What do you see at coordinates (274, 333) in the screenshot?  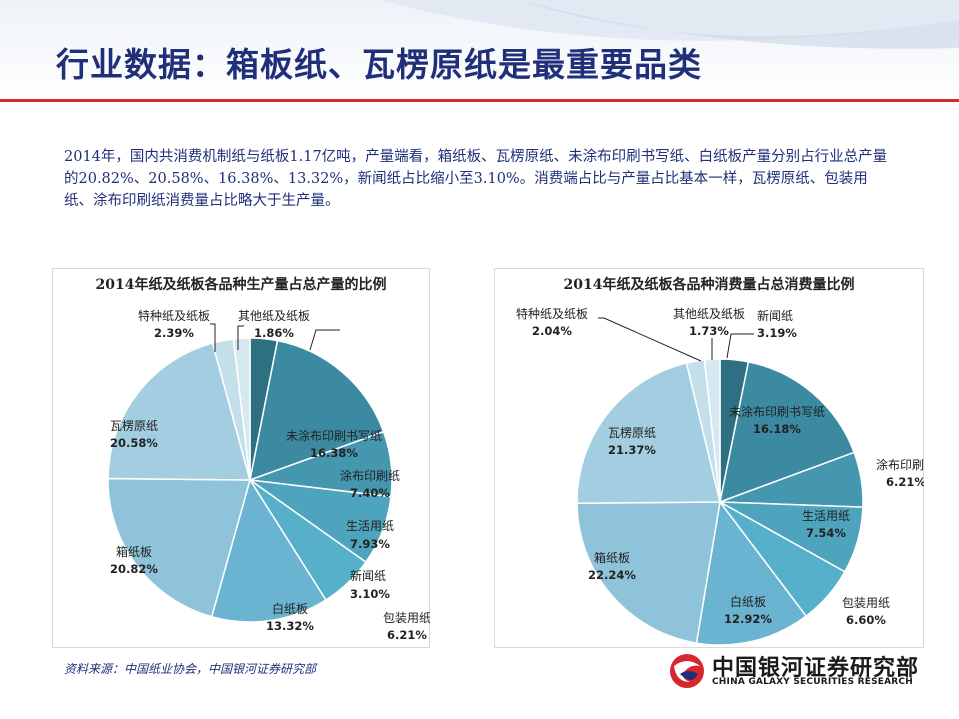 I see `slice-value-label: 1.86%` at bounding box center [274, 333].